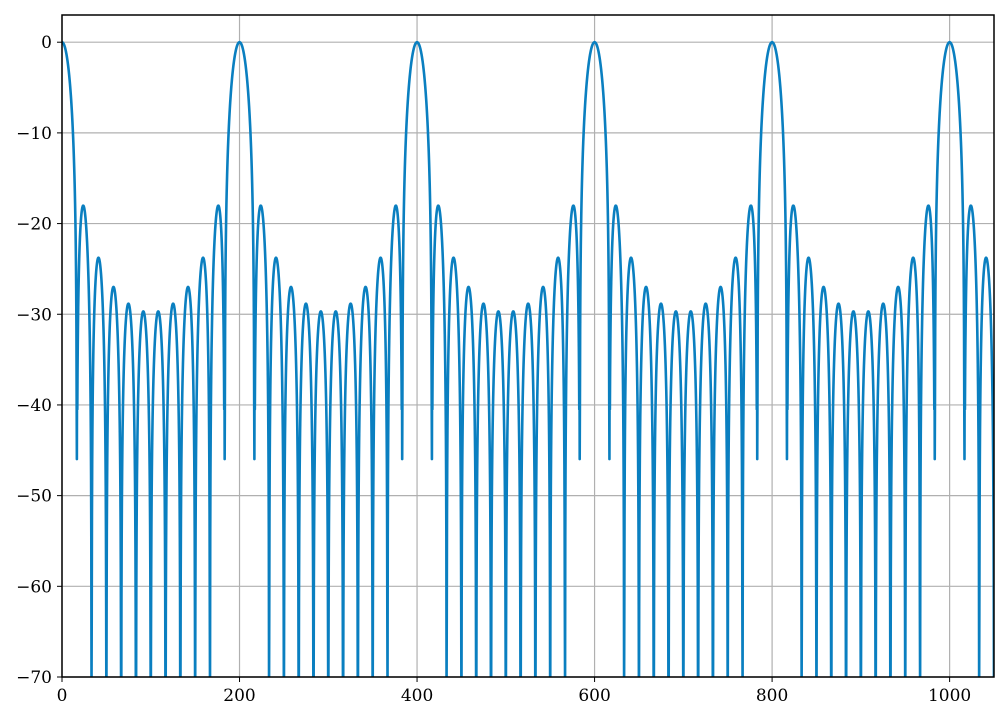  I want to click on y-tick-label: −50, so click(34, 497).